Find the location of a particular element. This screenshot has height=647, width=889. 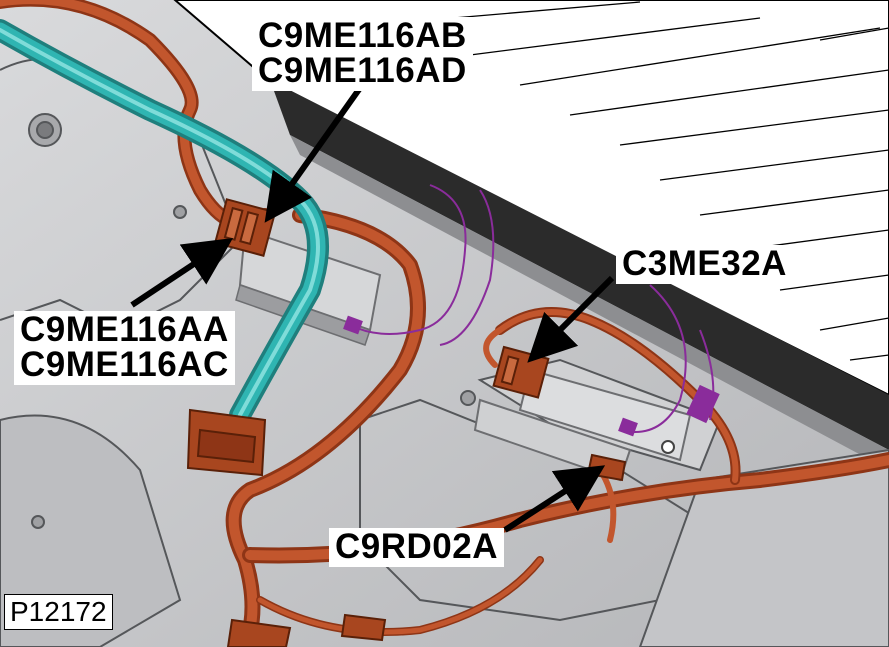

callout-line: C9RD02A is located at coordinates (416, 546).